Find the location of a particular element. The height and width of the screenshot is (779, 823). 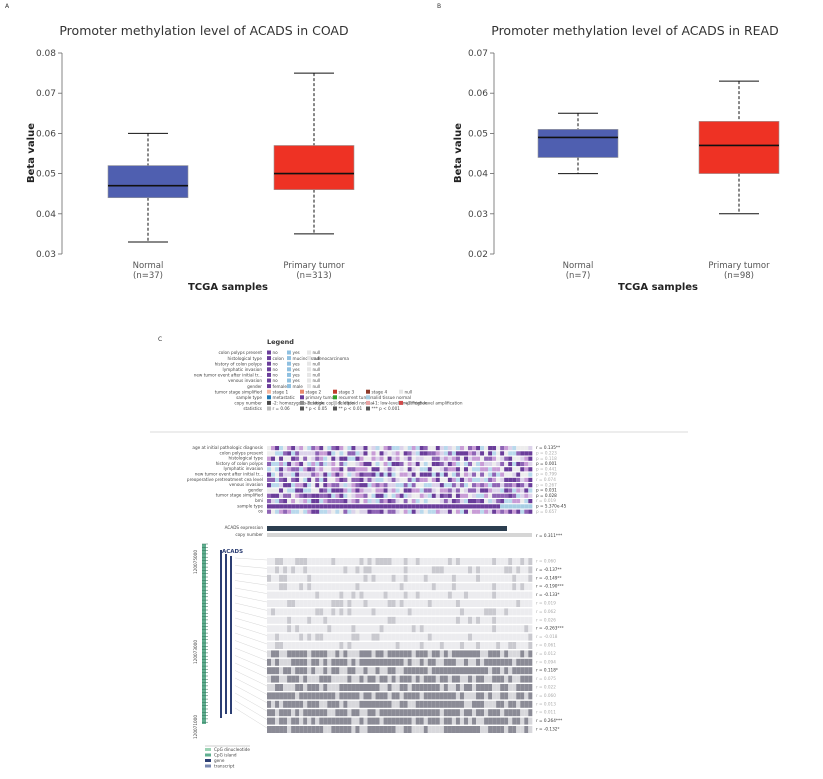

track-label: bmi is located at coordinates (259, 500).